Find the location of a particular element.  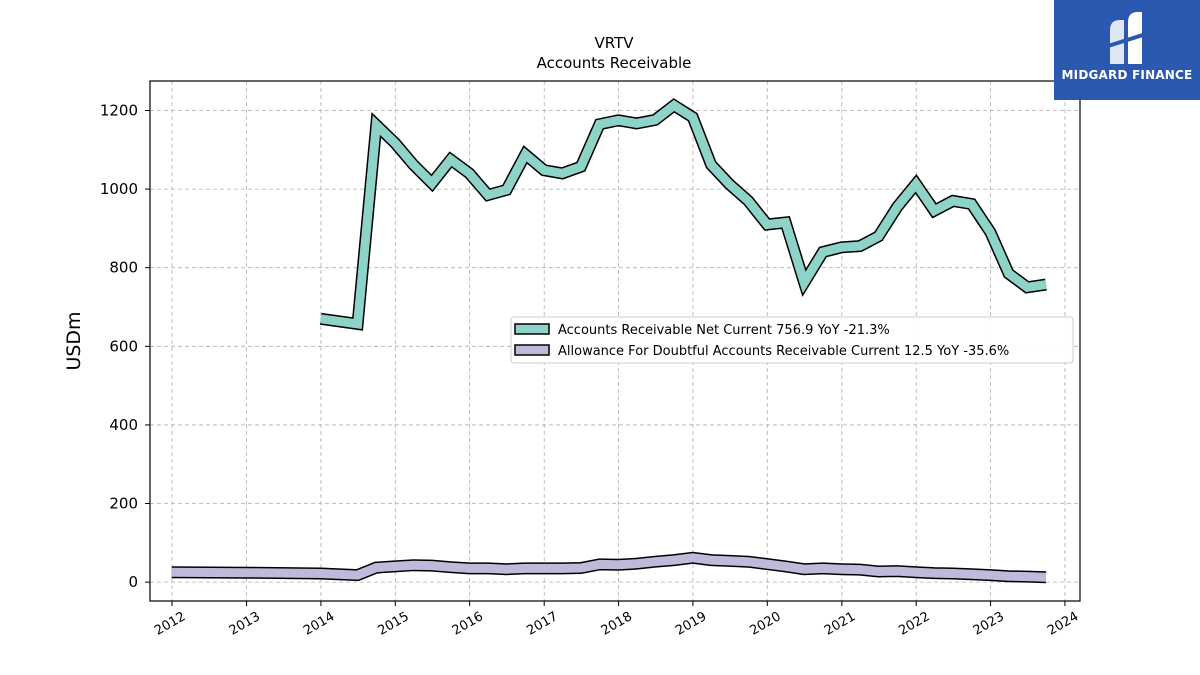

x-tick-label: 2012 is located at coordinates (170, 624).